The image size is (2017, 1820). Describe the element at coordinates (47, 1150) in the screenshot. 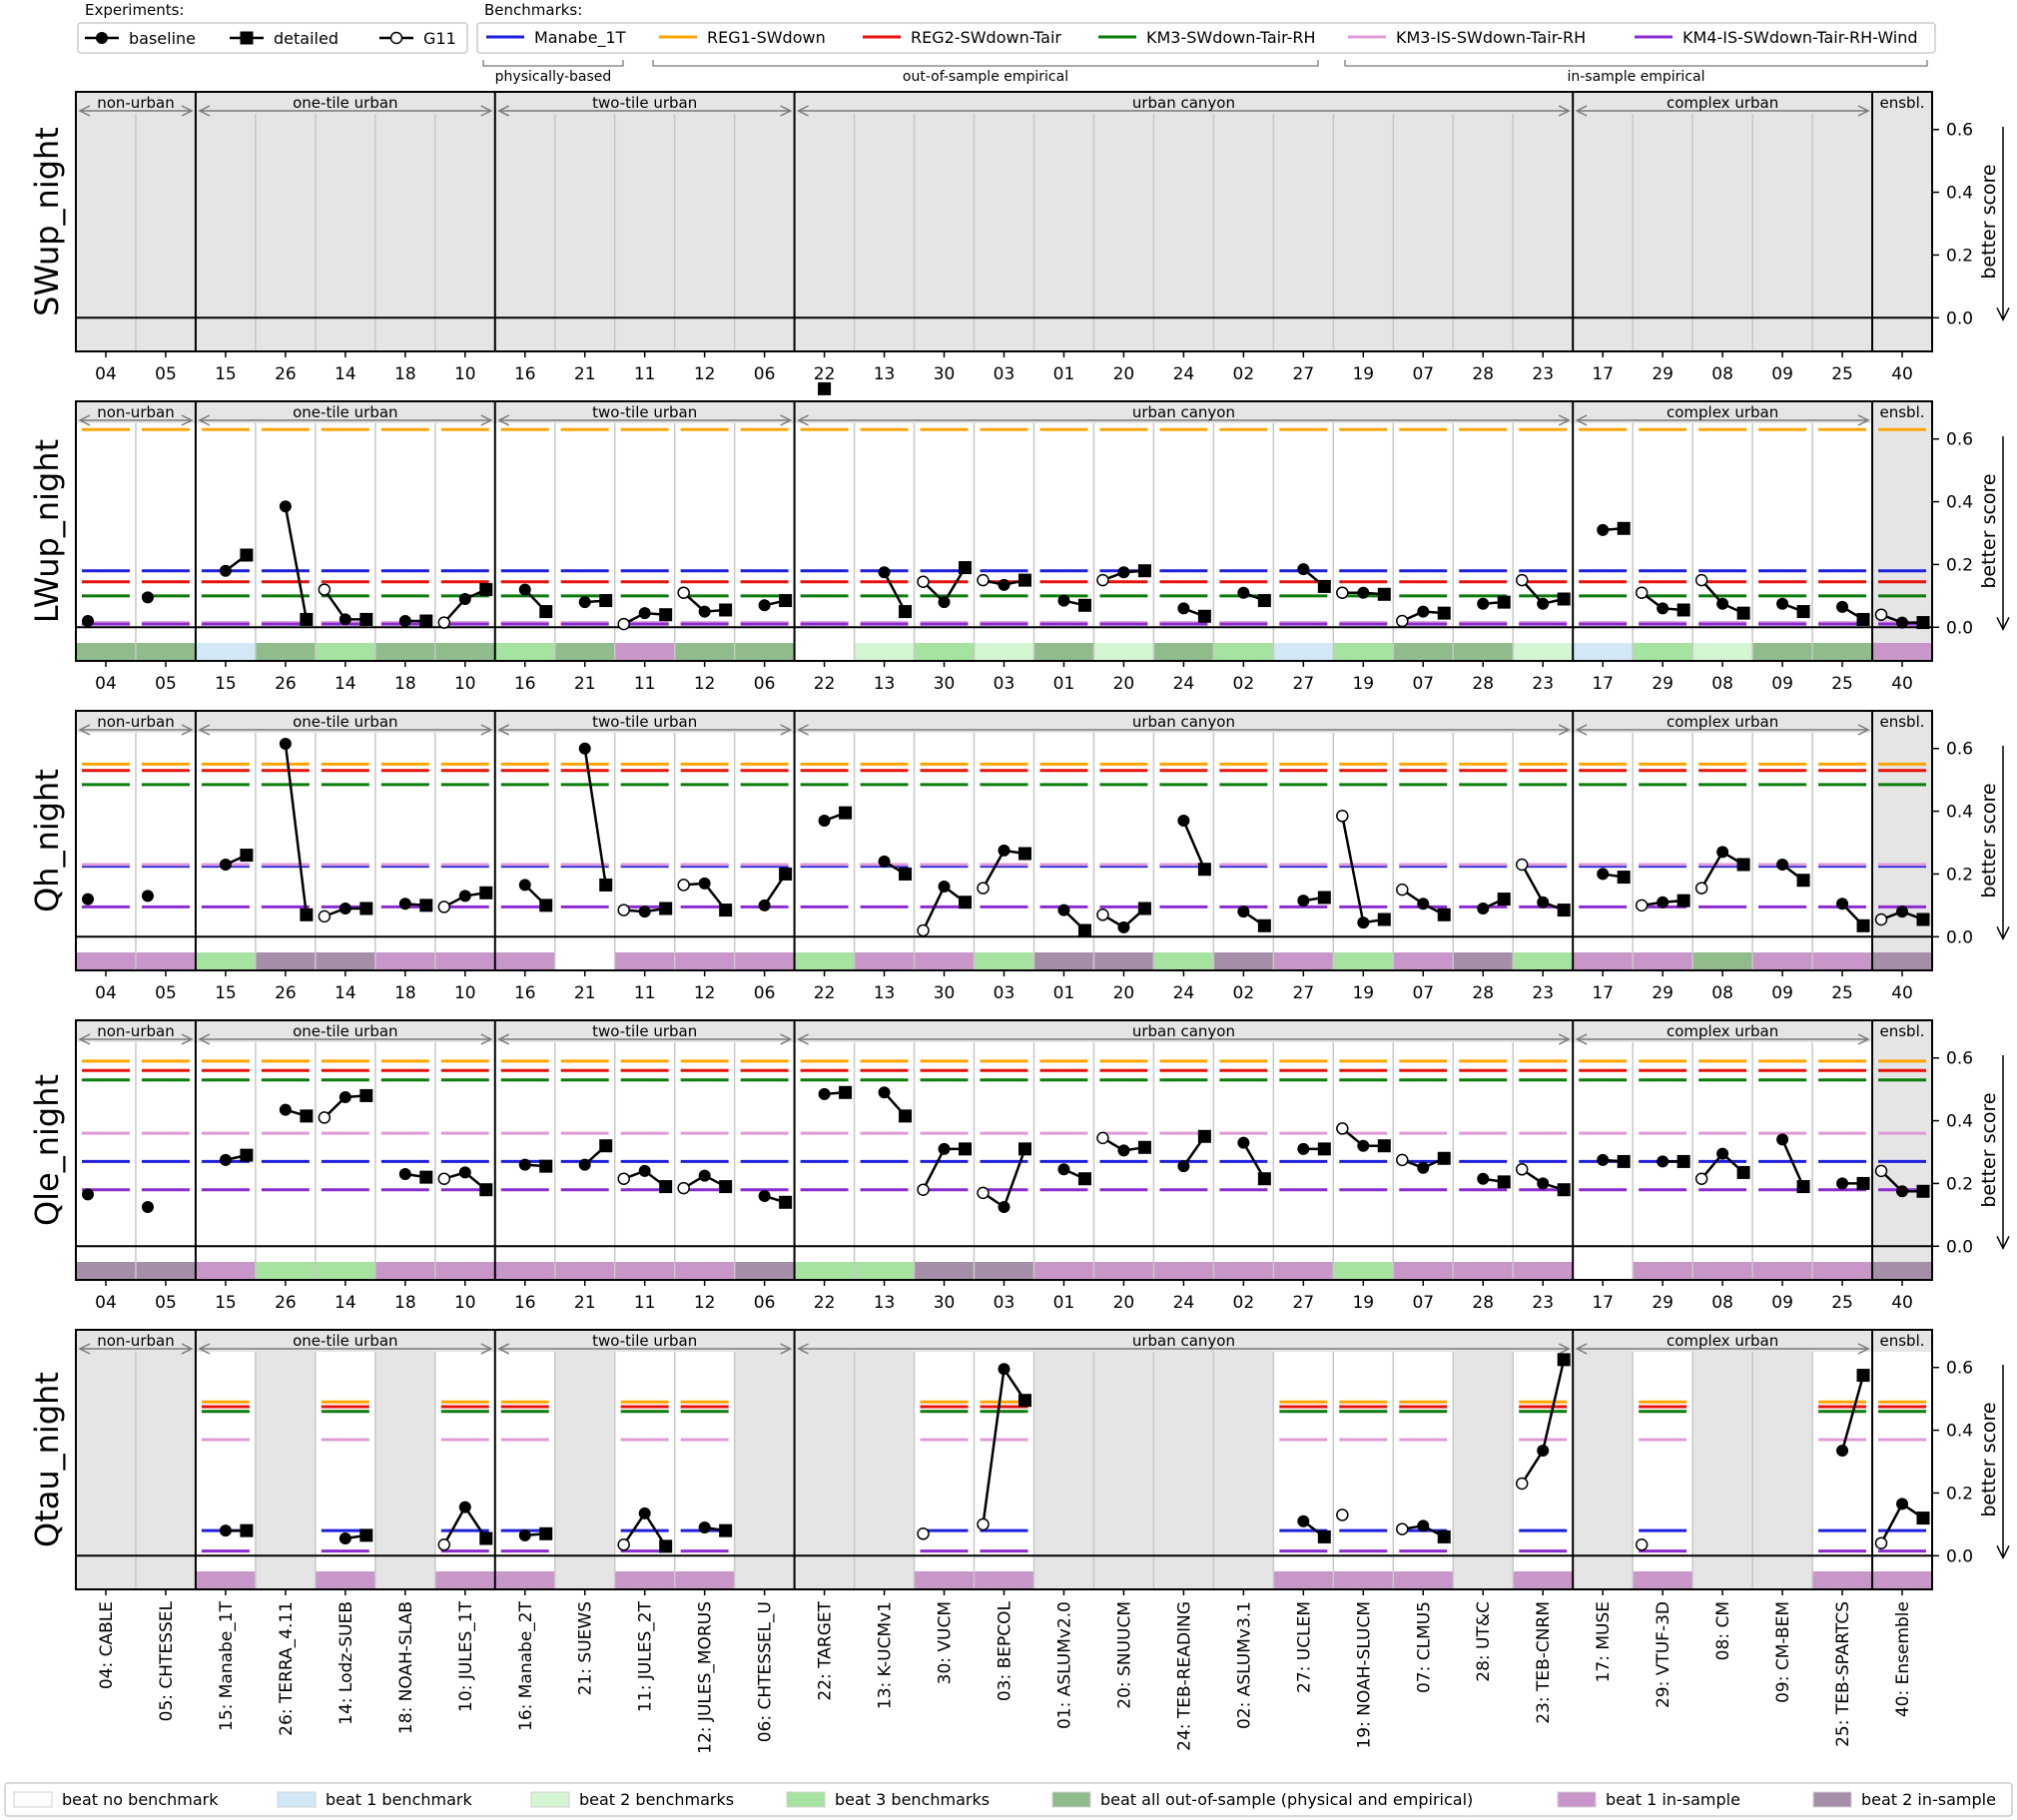

I see `panel-variable-label: Qle_night` at that location.